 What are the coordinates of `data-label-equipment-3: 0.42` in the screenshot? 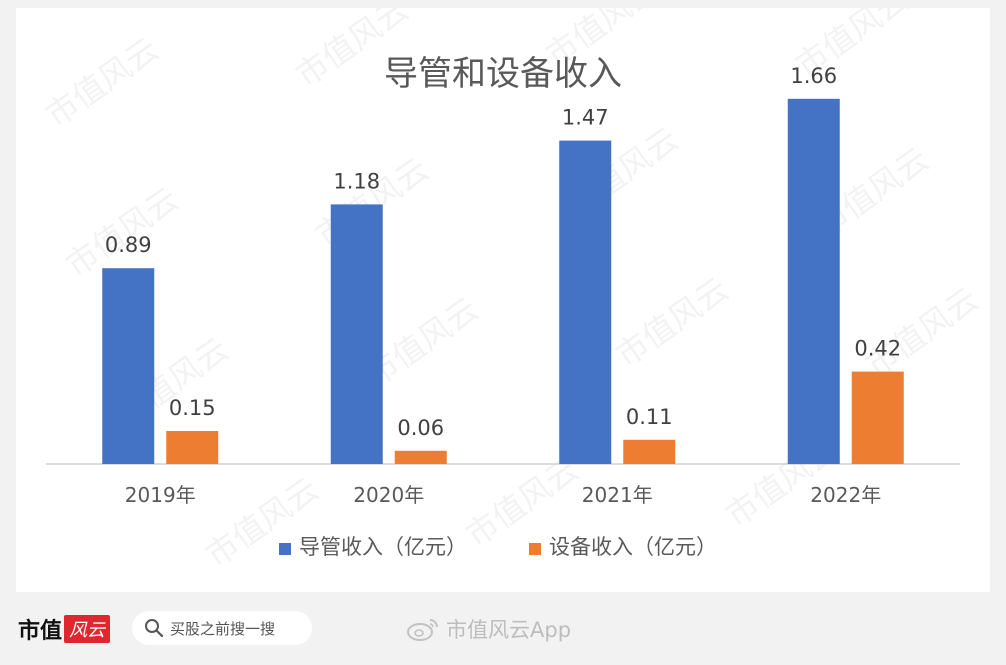 It's located at (877, 349).